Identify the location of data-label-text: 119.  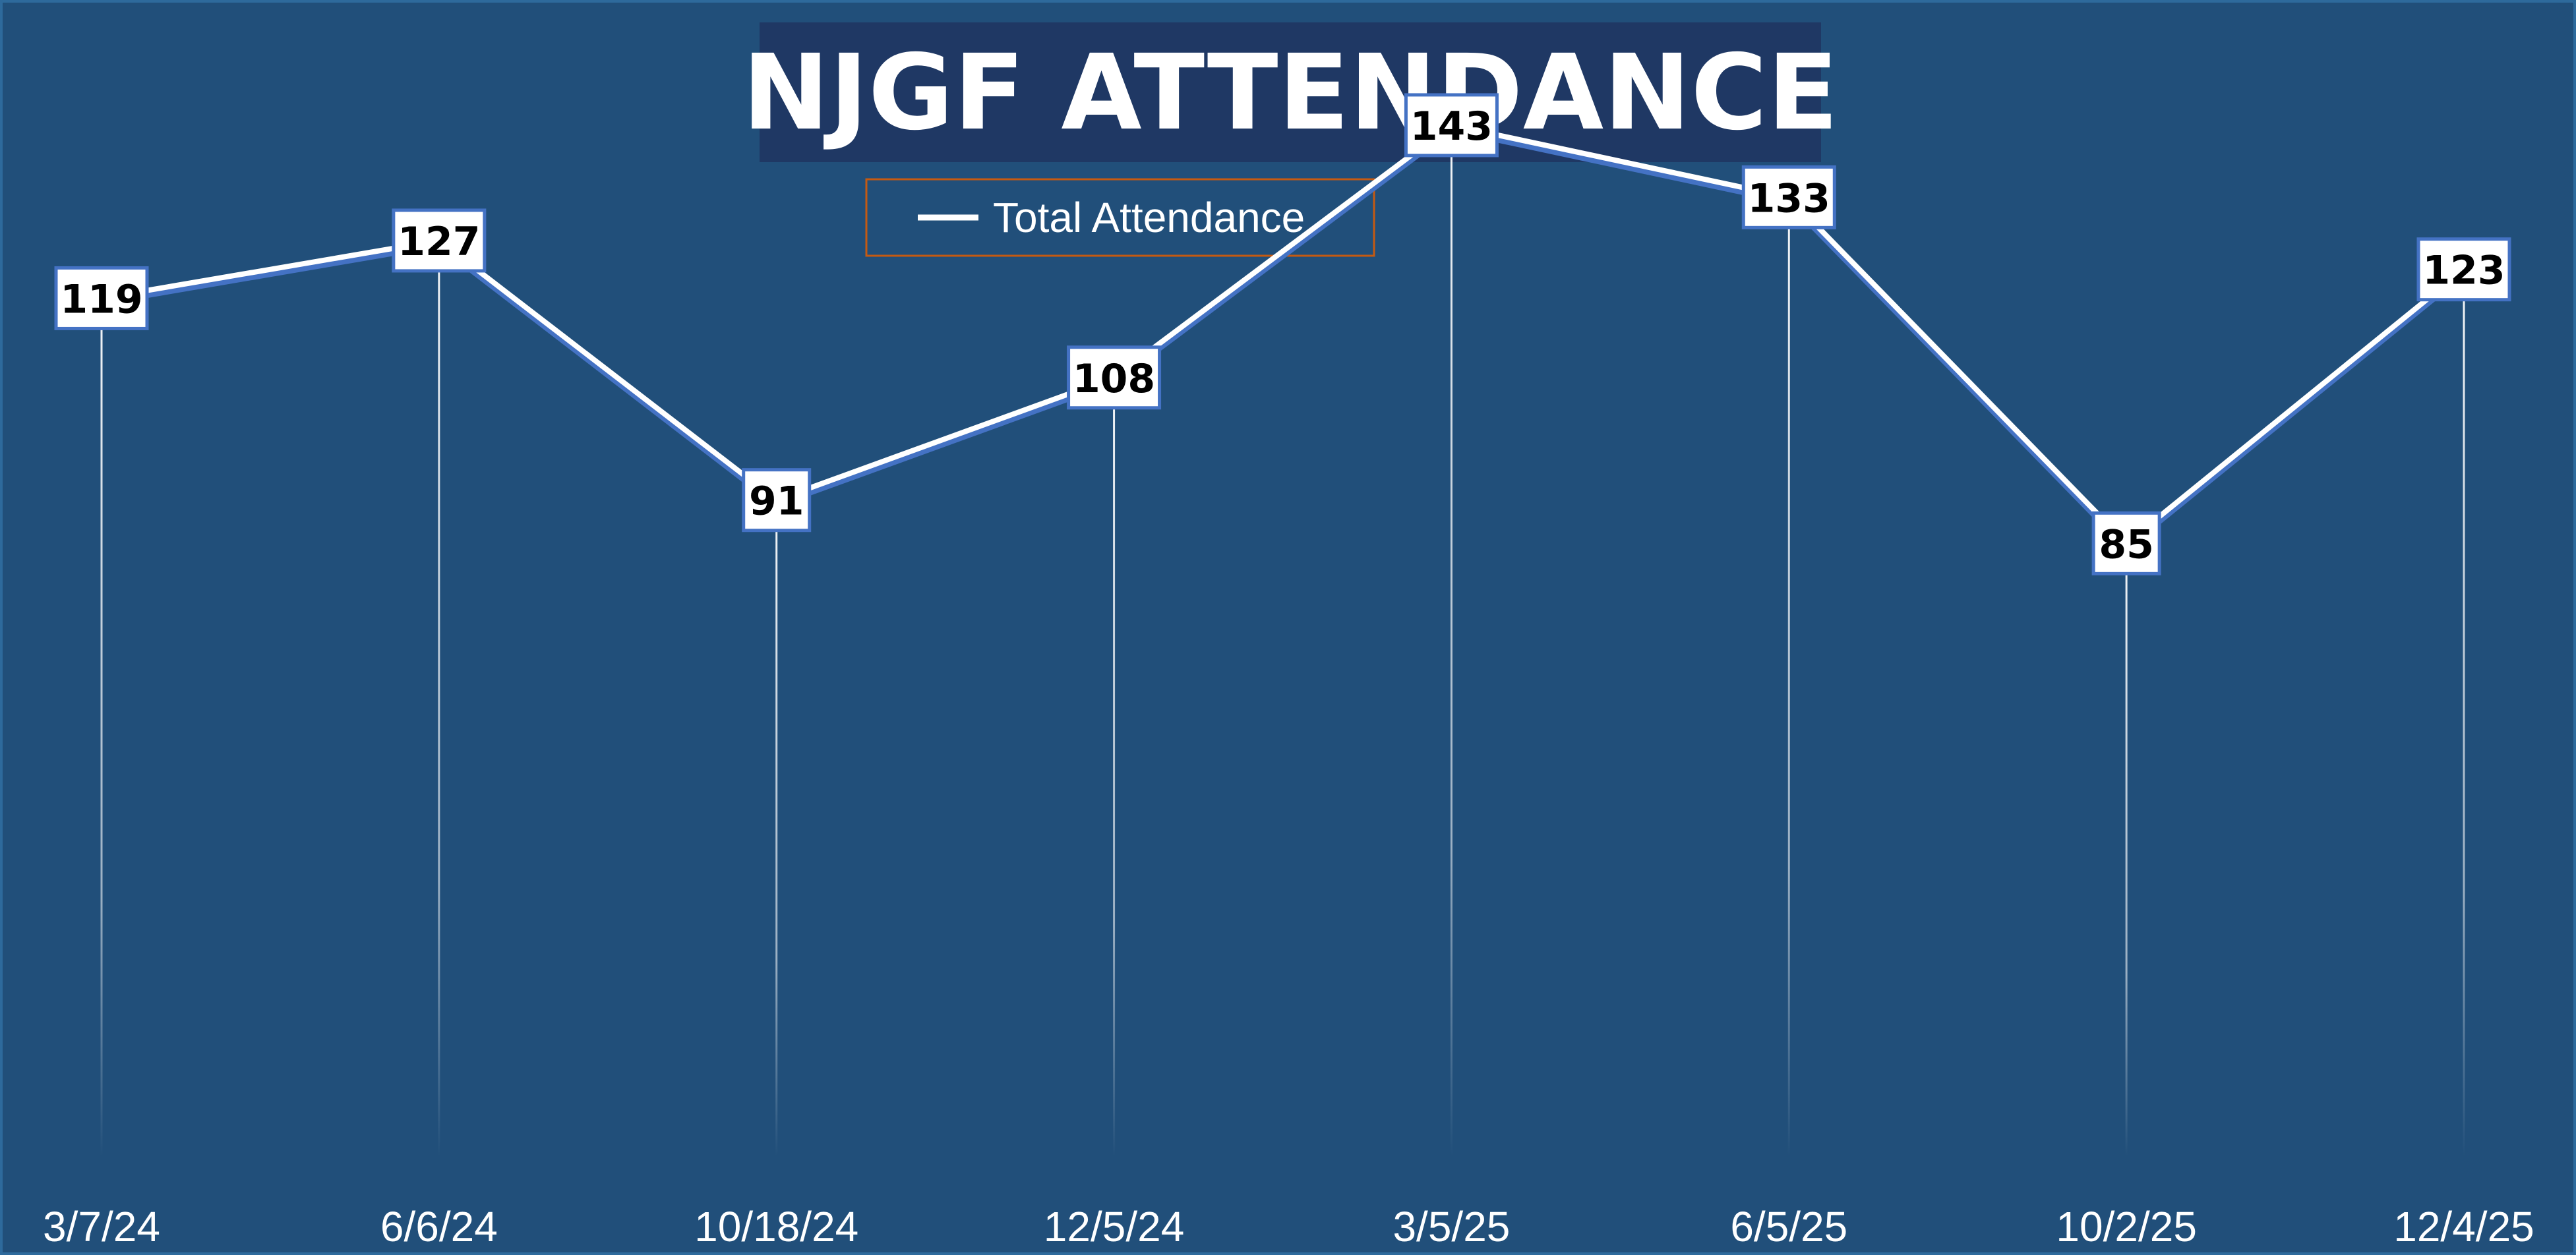
(101, 299).